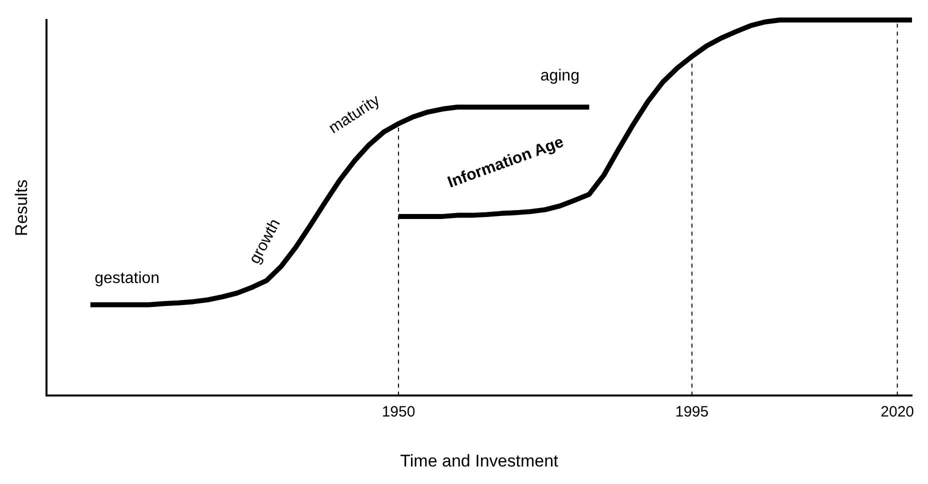 This screenshot has height=484, width=928. I want to click on x-tick-label: 1950, so click(399, 412).